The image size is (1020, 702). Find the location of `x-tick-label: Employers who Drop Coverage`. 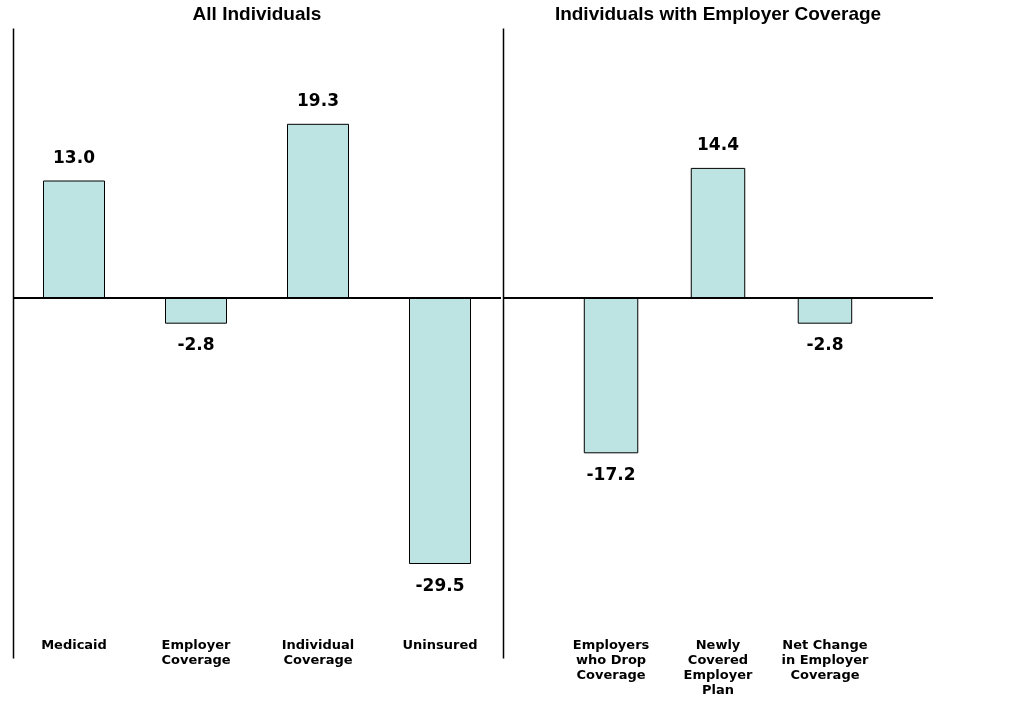

x-tick-label: Employers who Drop Coverage is located at coordinates (611, 659).